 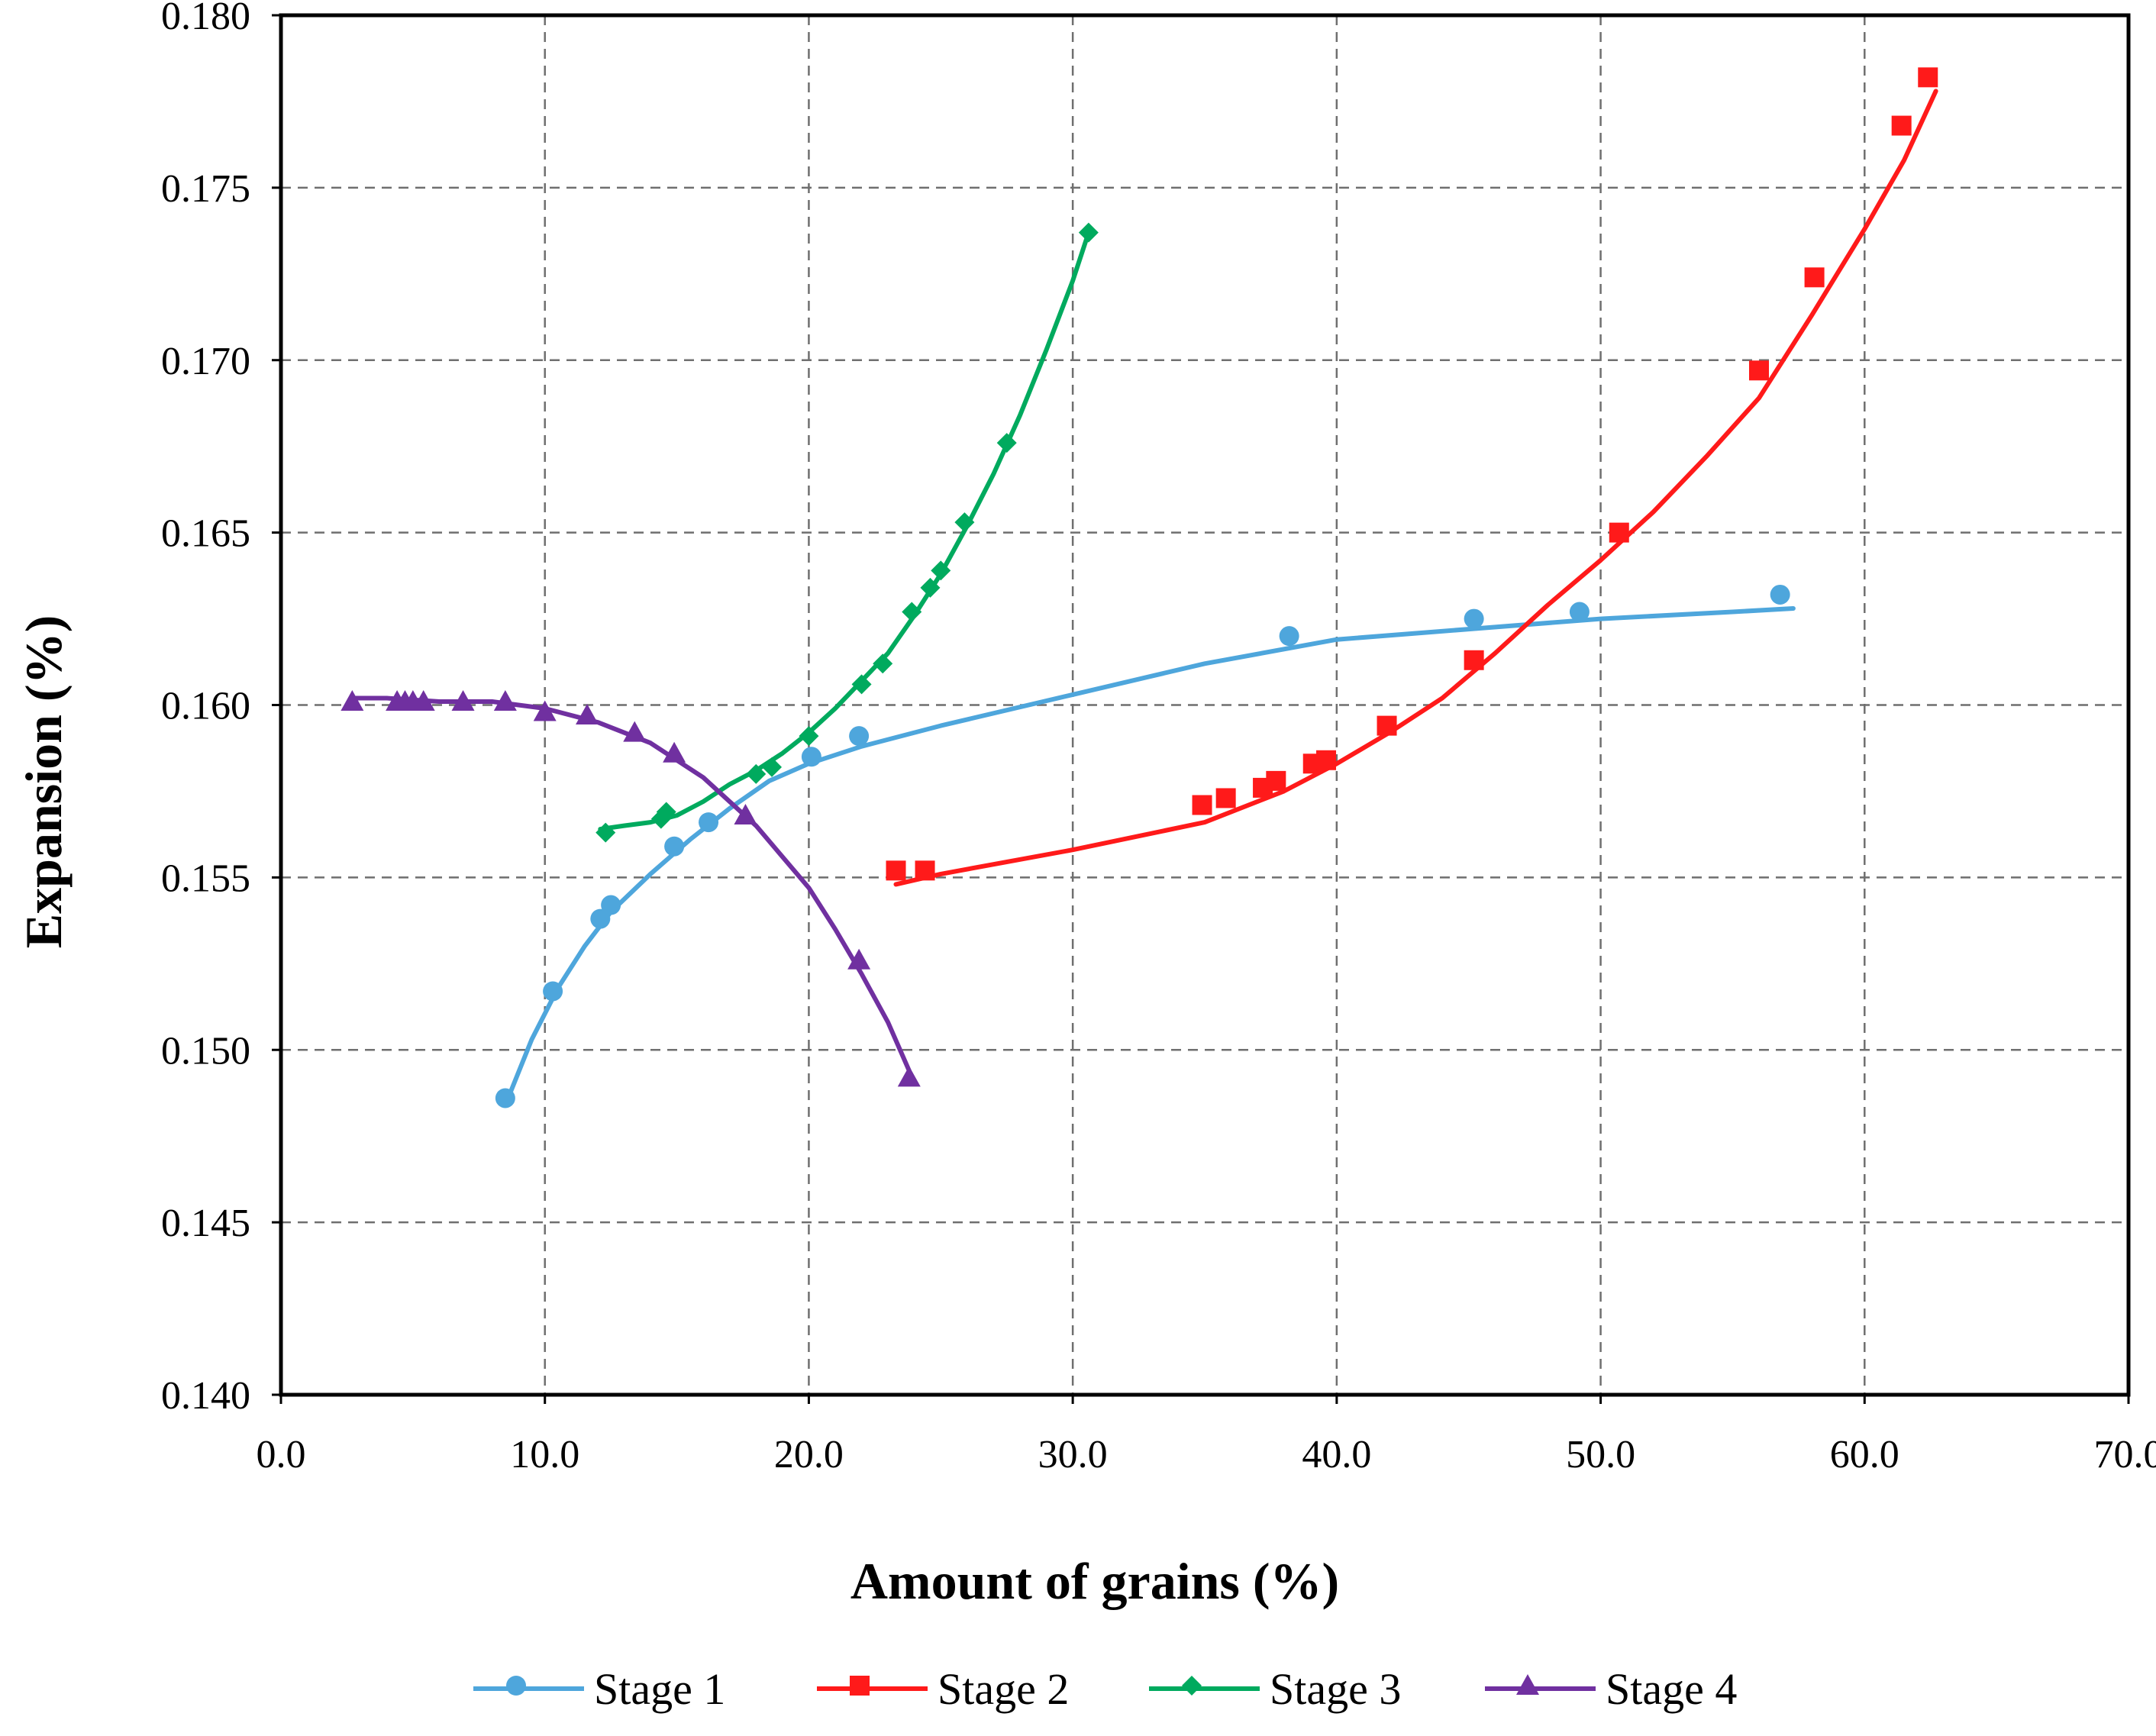 I want to click on x-tick-label: 70.0, so click(x=2125, y=1454).